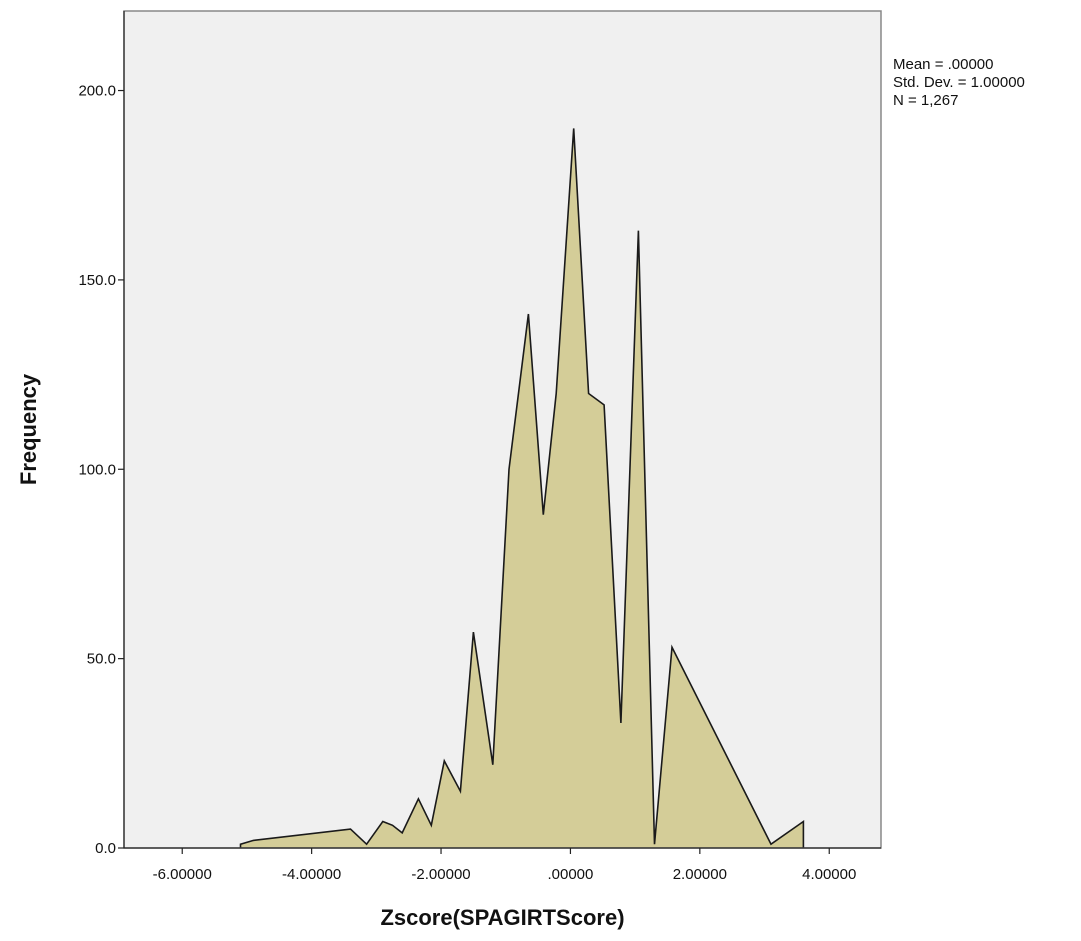 This screenshot has width=1081, height=941. What do you see at coordinates (105, 848) in the screenshot?
I see `y-tick-label: 0.0` at bounding box center [105, 848].